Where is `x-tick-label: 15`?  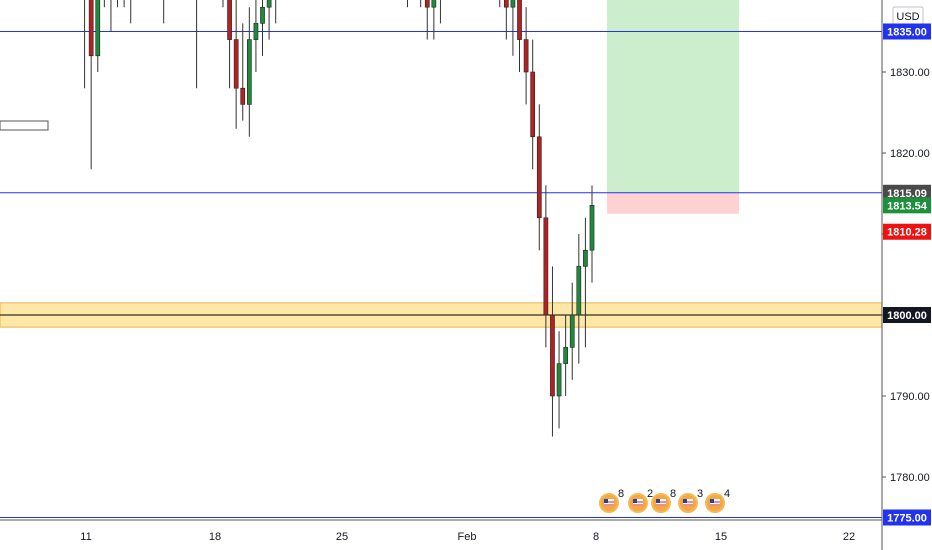 x-tick-label: 15 is located at coordinates (721, 537).